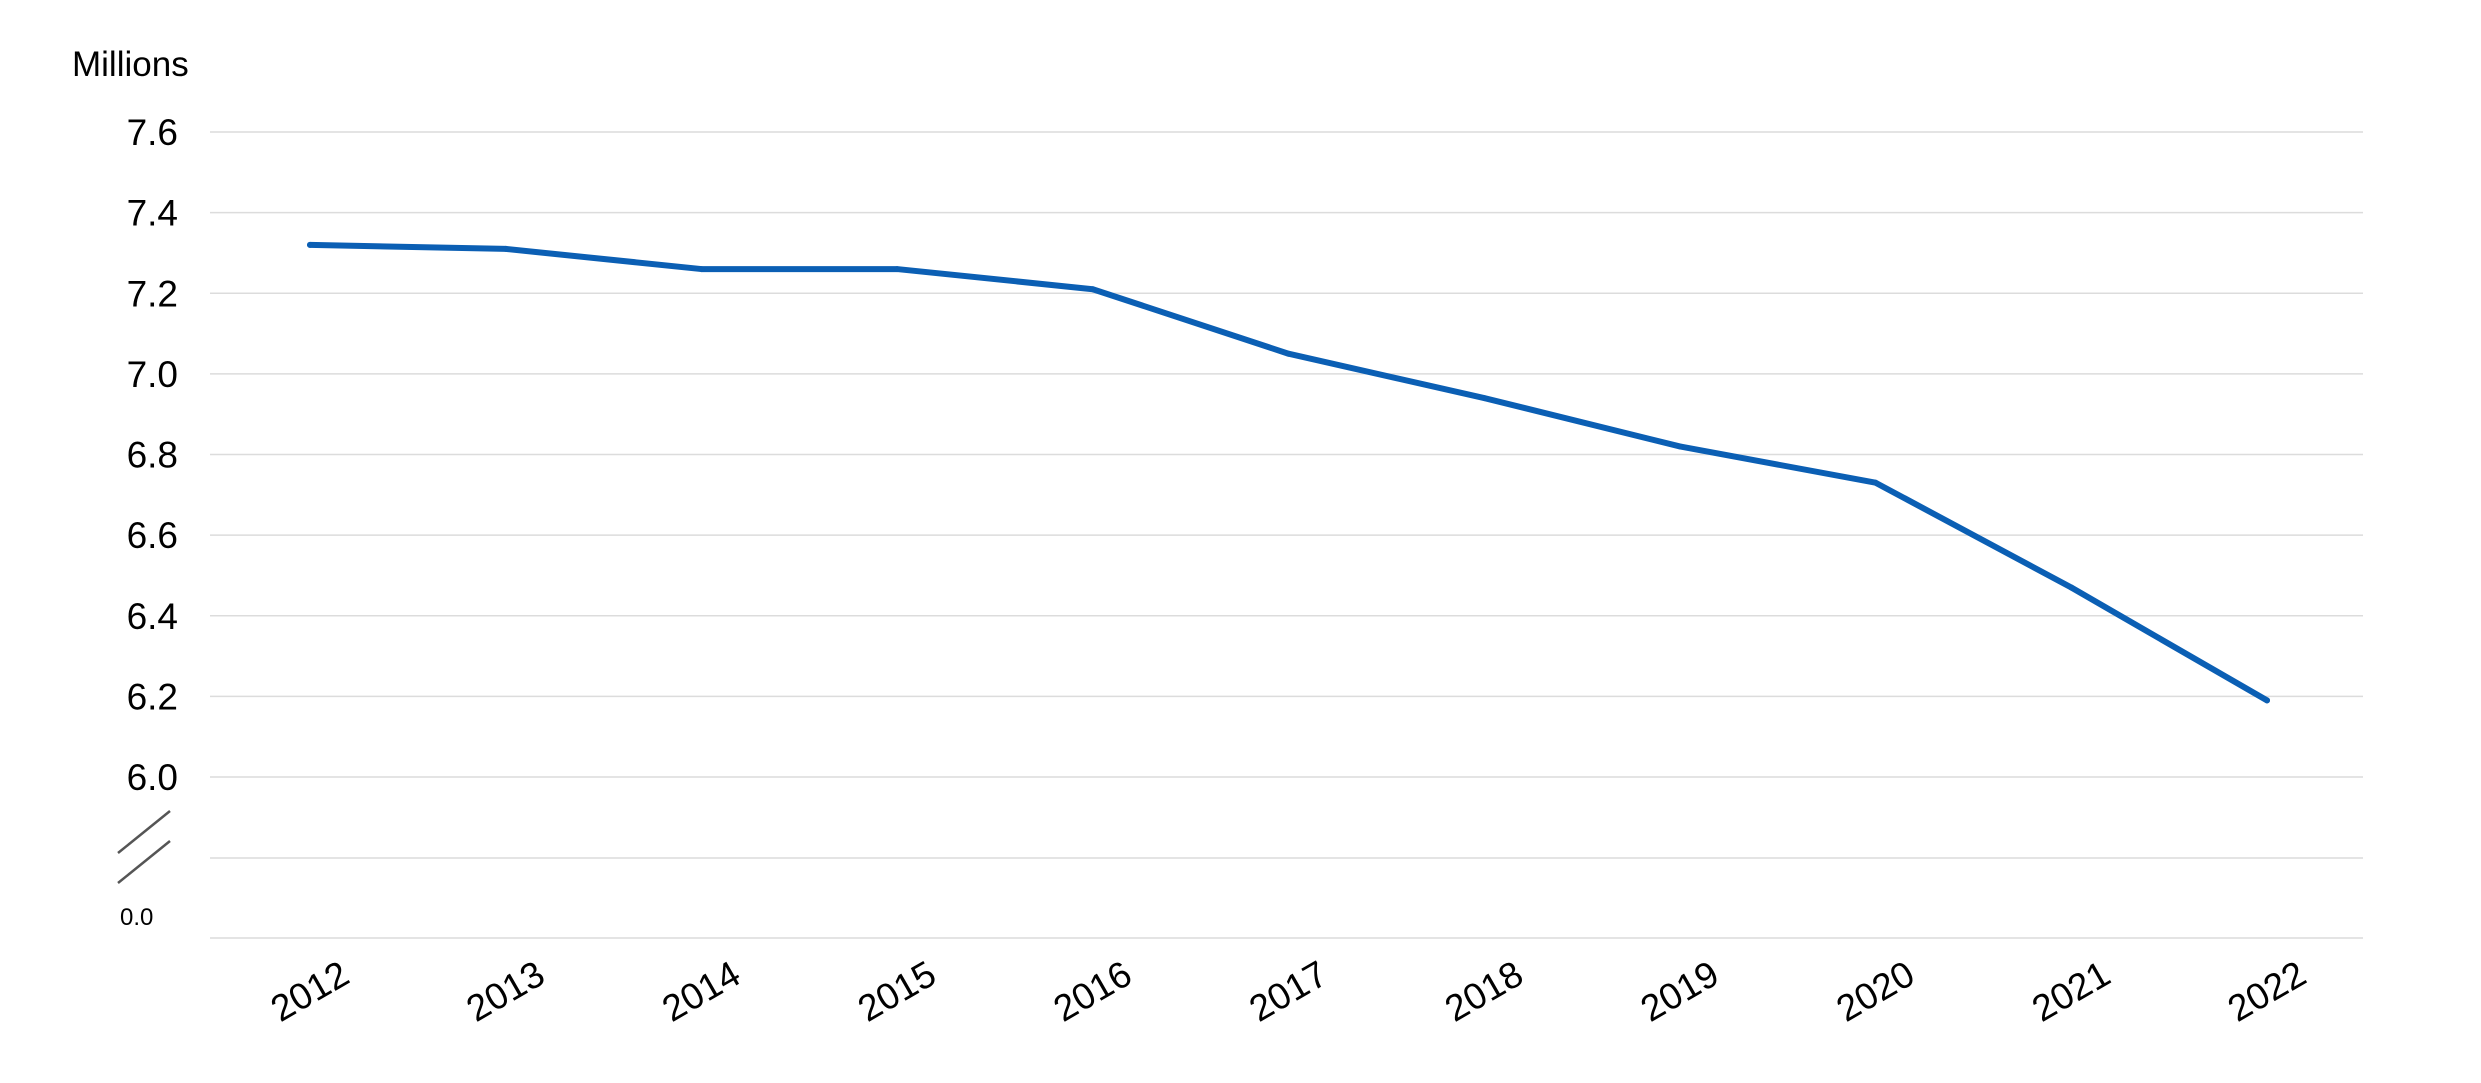  Describe the element at coordinates (152, 293) in the screenshot. I see `y-tick-label: 7.2` at that location.